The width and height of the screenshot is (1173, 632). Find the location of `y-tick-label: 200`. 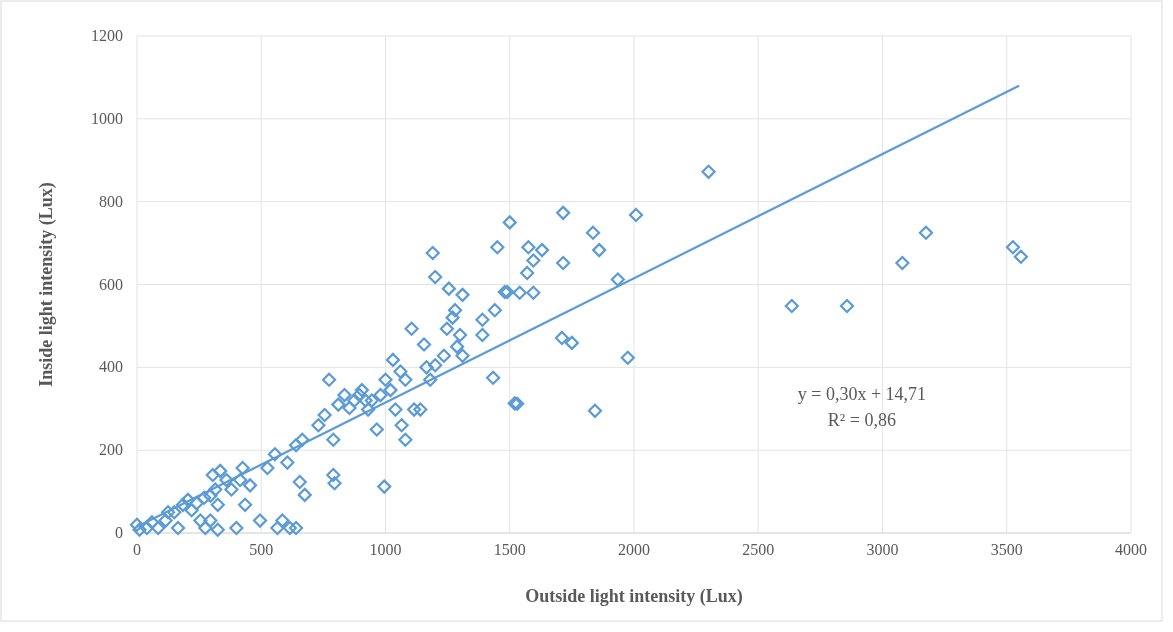

y-tick-label: 200 is located at coordinates (111, 450).